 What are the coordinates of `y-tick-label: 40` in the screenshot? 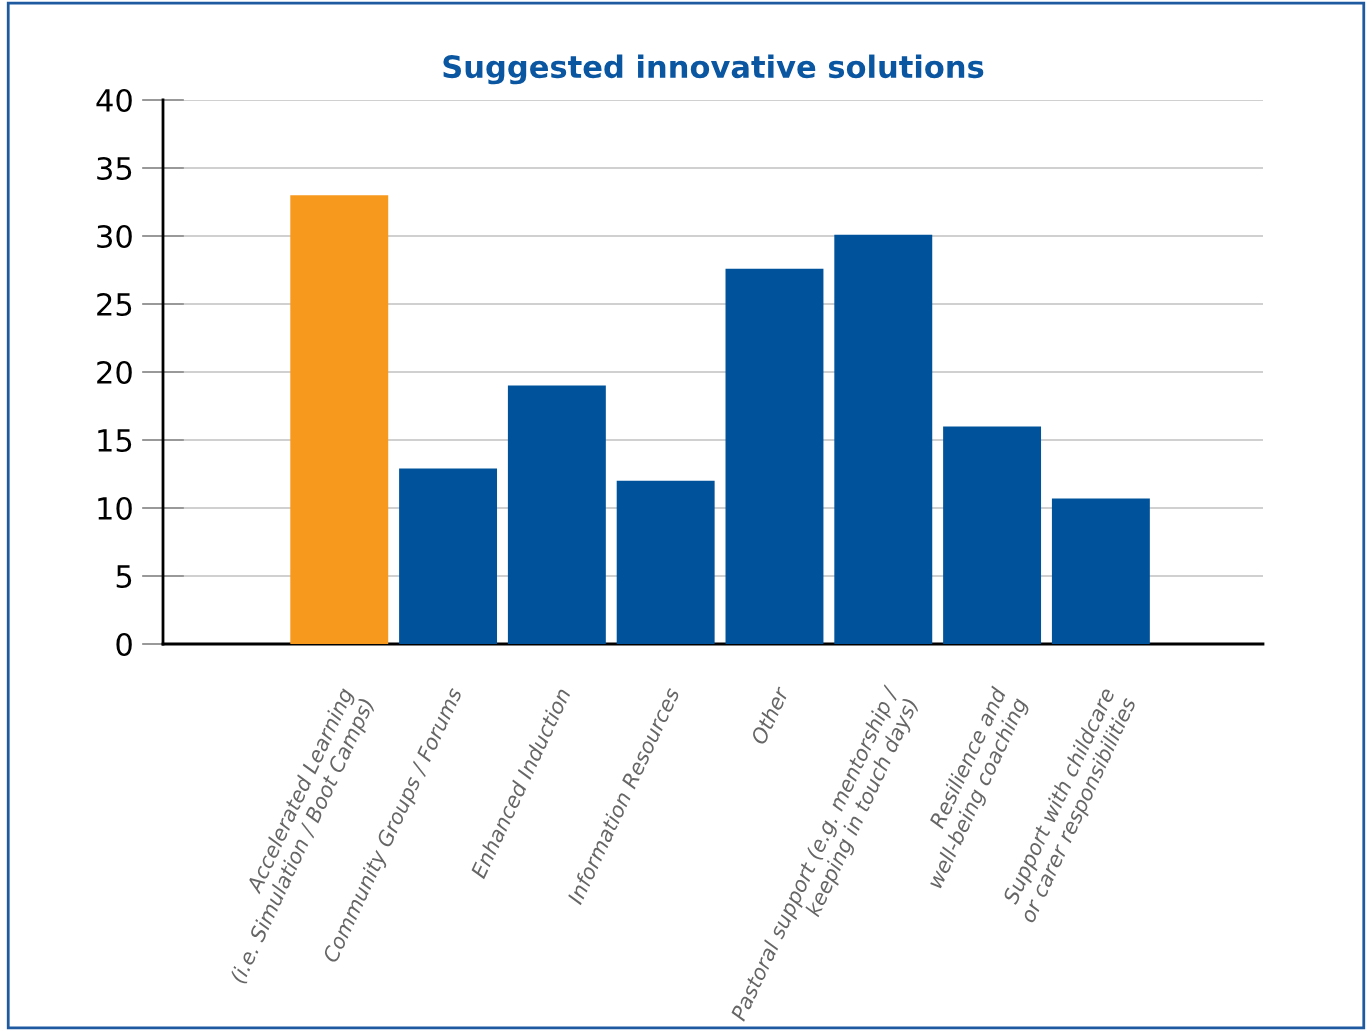 It's located at (114, 100).